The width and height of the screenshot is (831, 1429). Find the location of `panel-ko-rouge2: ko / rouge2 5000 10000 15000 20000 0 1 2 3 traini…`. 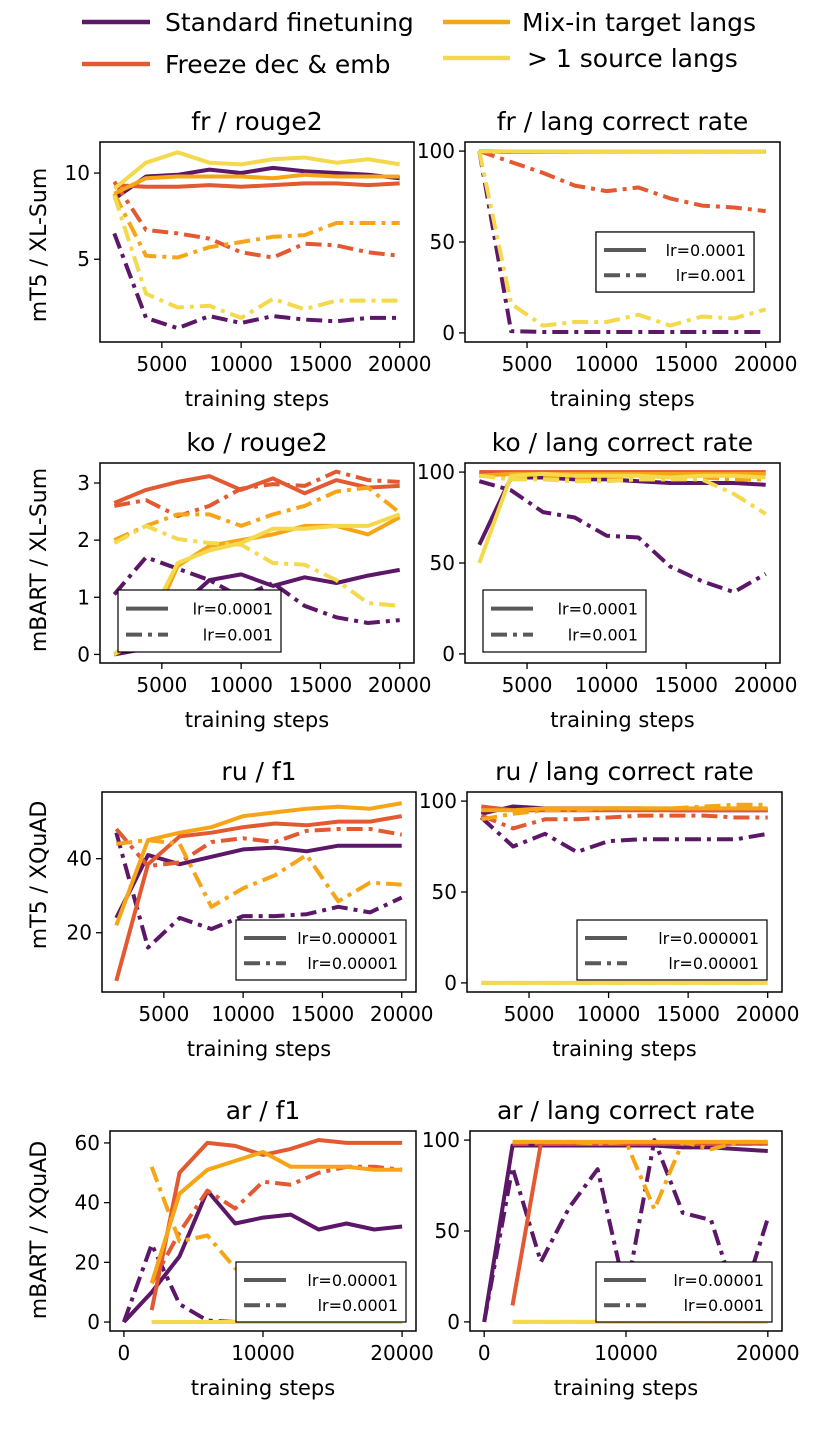

panel-ko-rouge2: ko / rouge2 5000 10000 15000 20000 0 1 2 3 traini… is located at coordinates (254, 580).